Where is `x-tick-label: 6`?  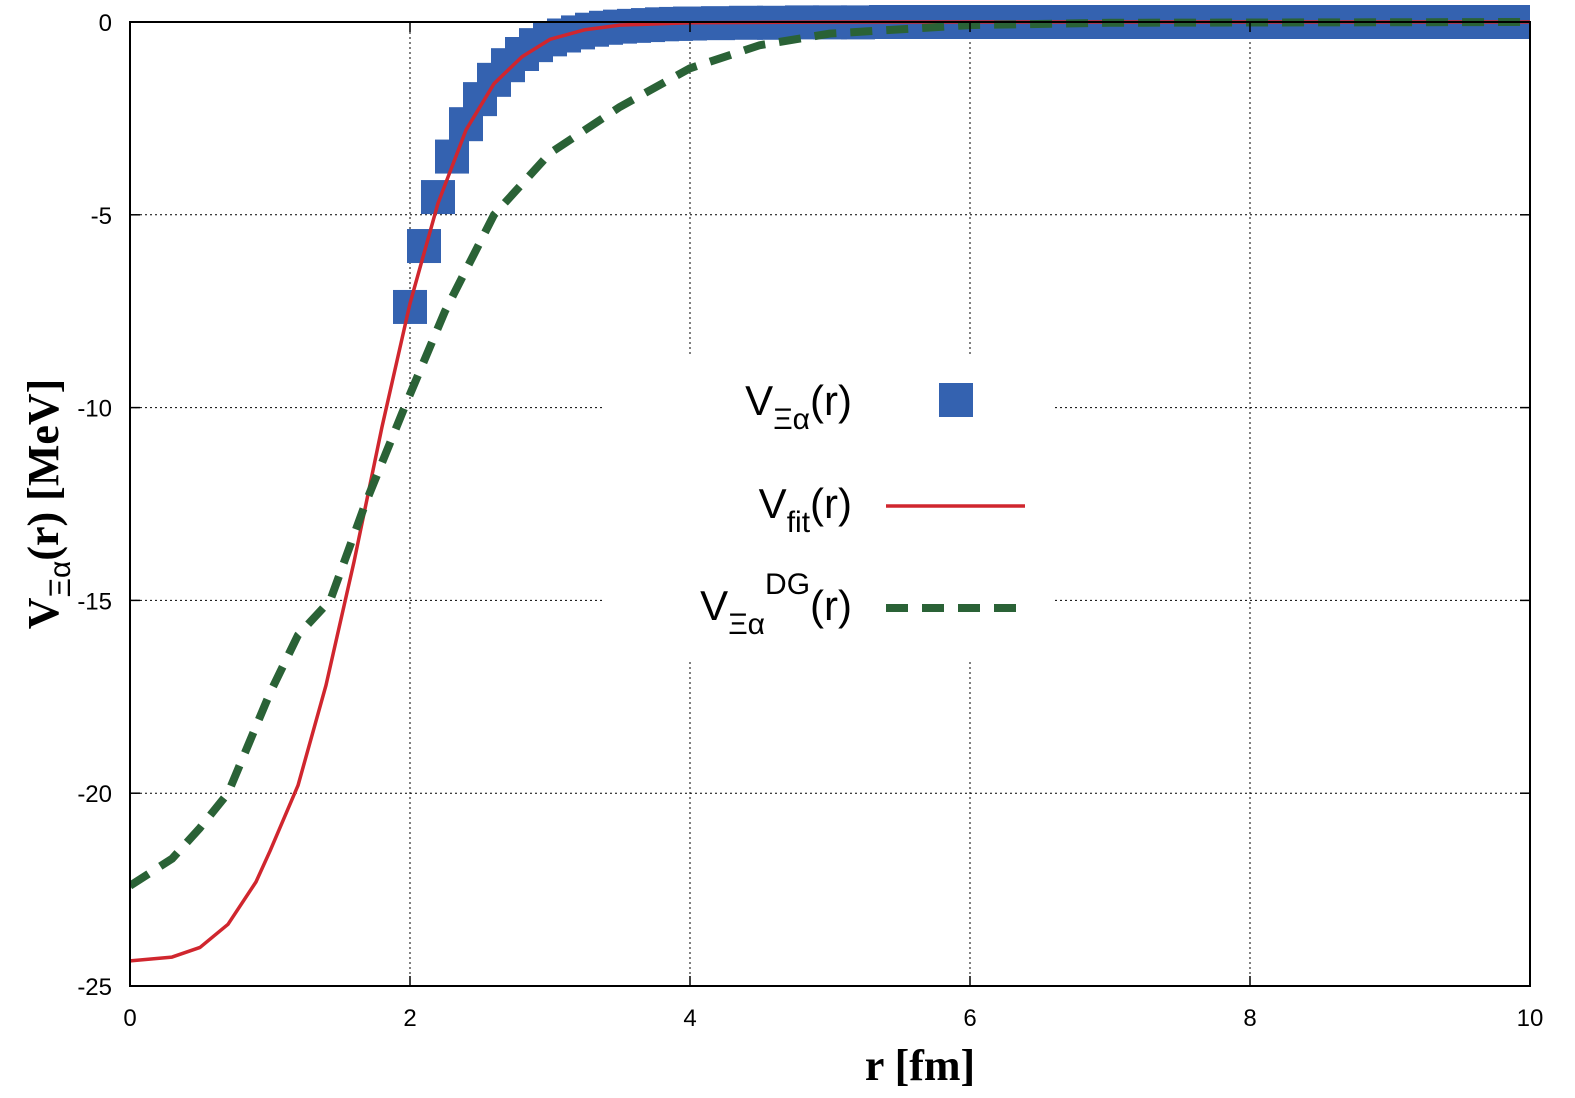
x-tick-label: 6 is located at coordinates (969, 1018).